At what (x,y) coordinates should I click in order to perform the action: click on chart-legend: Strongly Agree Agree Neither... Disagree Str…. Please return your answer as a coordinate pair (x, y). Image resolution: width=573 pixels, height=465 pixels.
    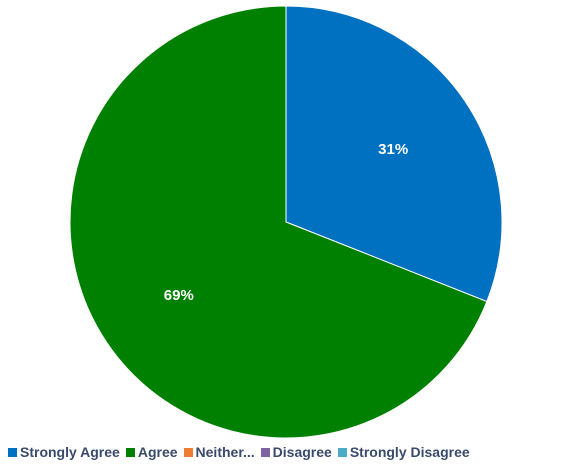
    Looking at the image, I should click on (242, 452).